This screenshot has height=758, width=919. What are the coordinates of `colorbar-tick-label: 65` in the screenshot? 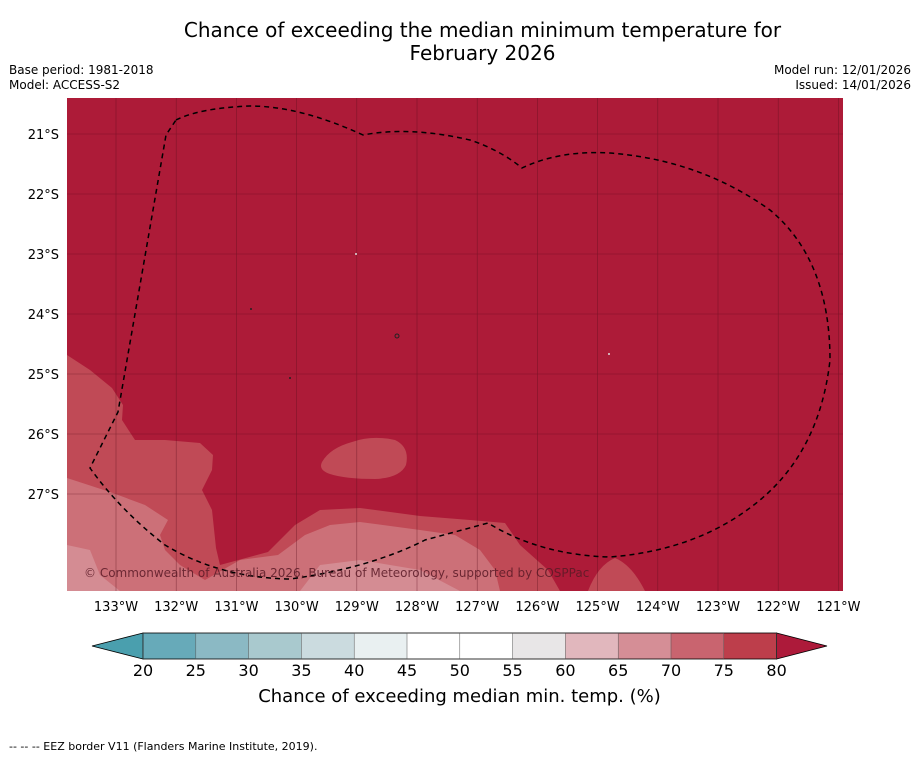 It's located at (618, 670).